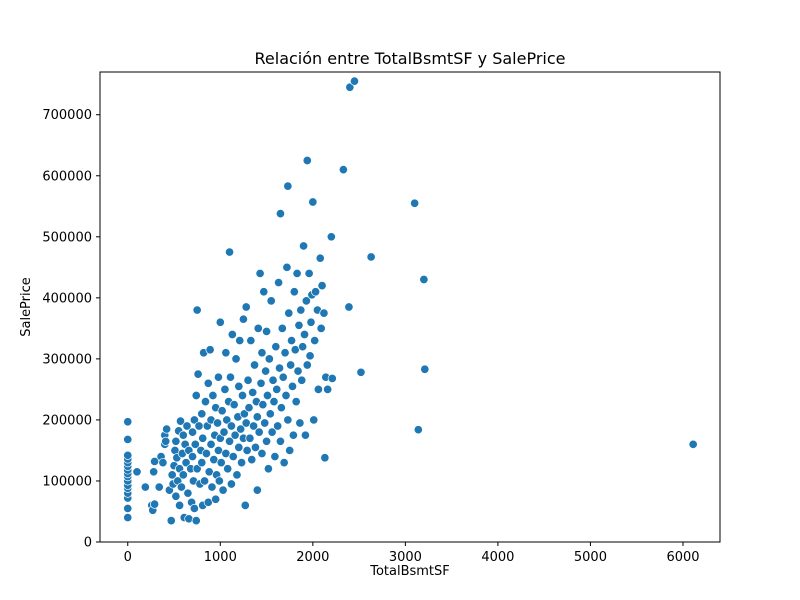 This screenshot has width=800, height=600. Describe the element at coordinates (682, 557) in the screenshot. I see `x-tick-label: 6000` at that location.